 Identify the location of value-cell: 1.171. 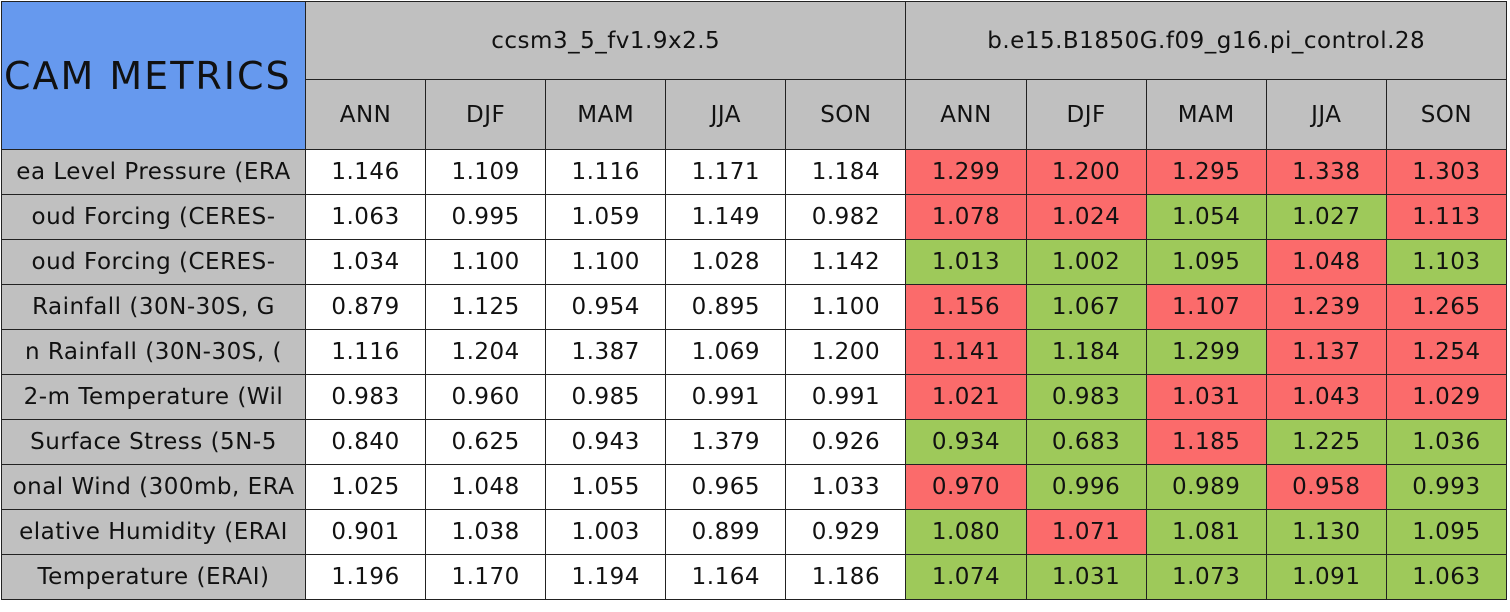
(726, 172).